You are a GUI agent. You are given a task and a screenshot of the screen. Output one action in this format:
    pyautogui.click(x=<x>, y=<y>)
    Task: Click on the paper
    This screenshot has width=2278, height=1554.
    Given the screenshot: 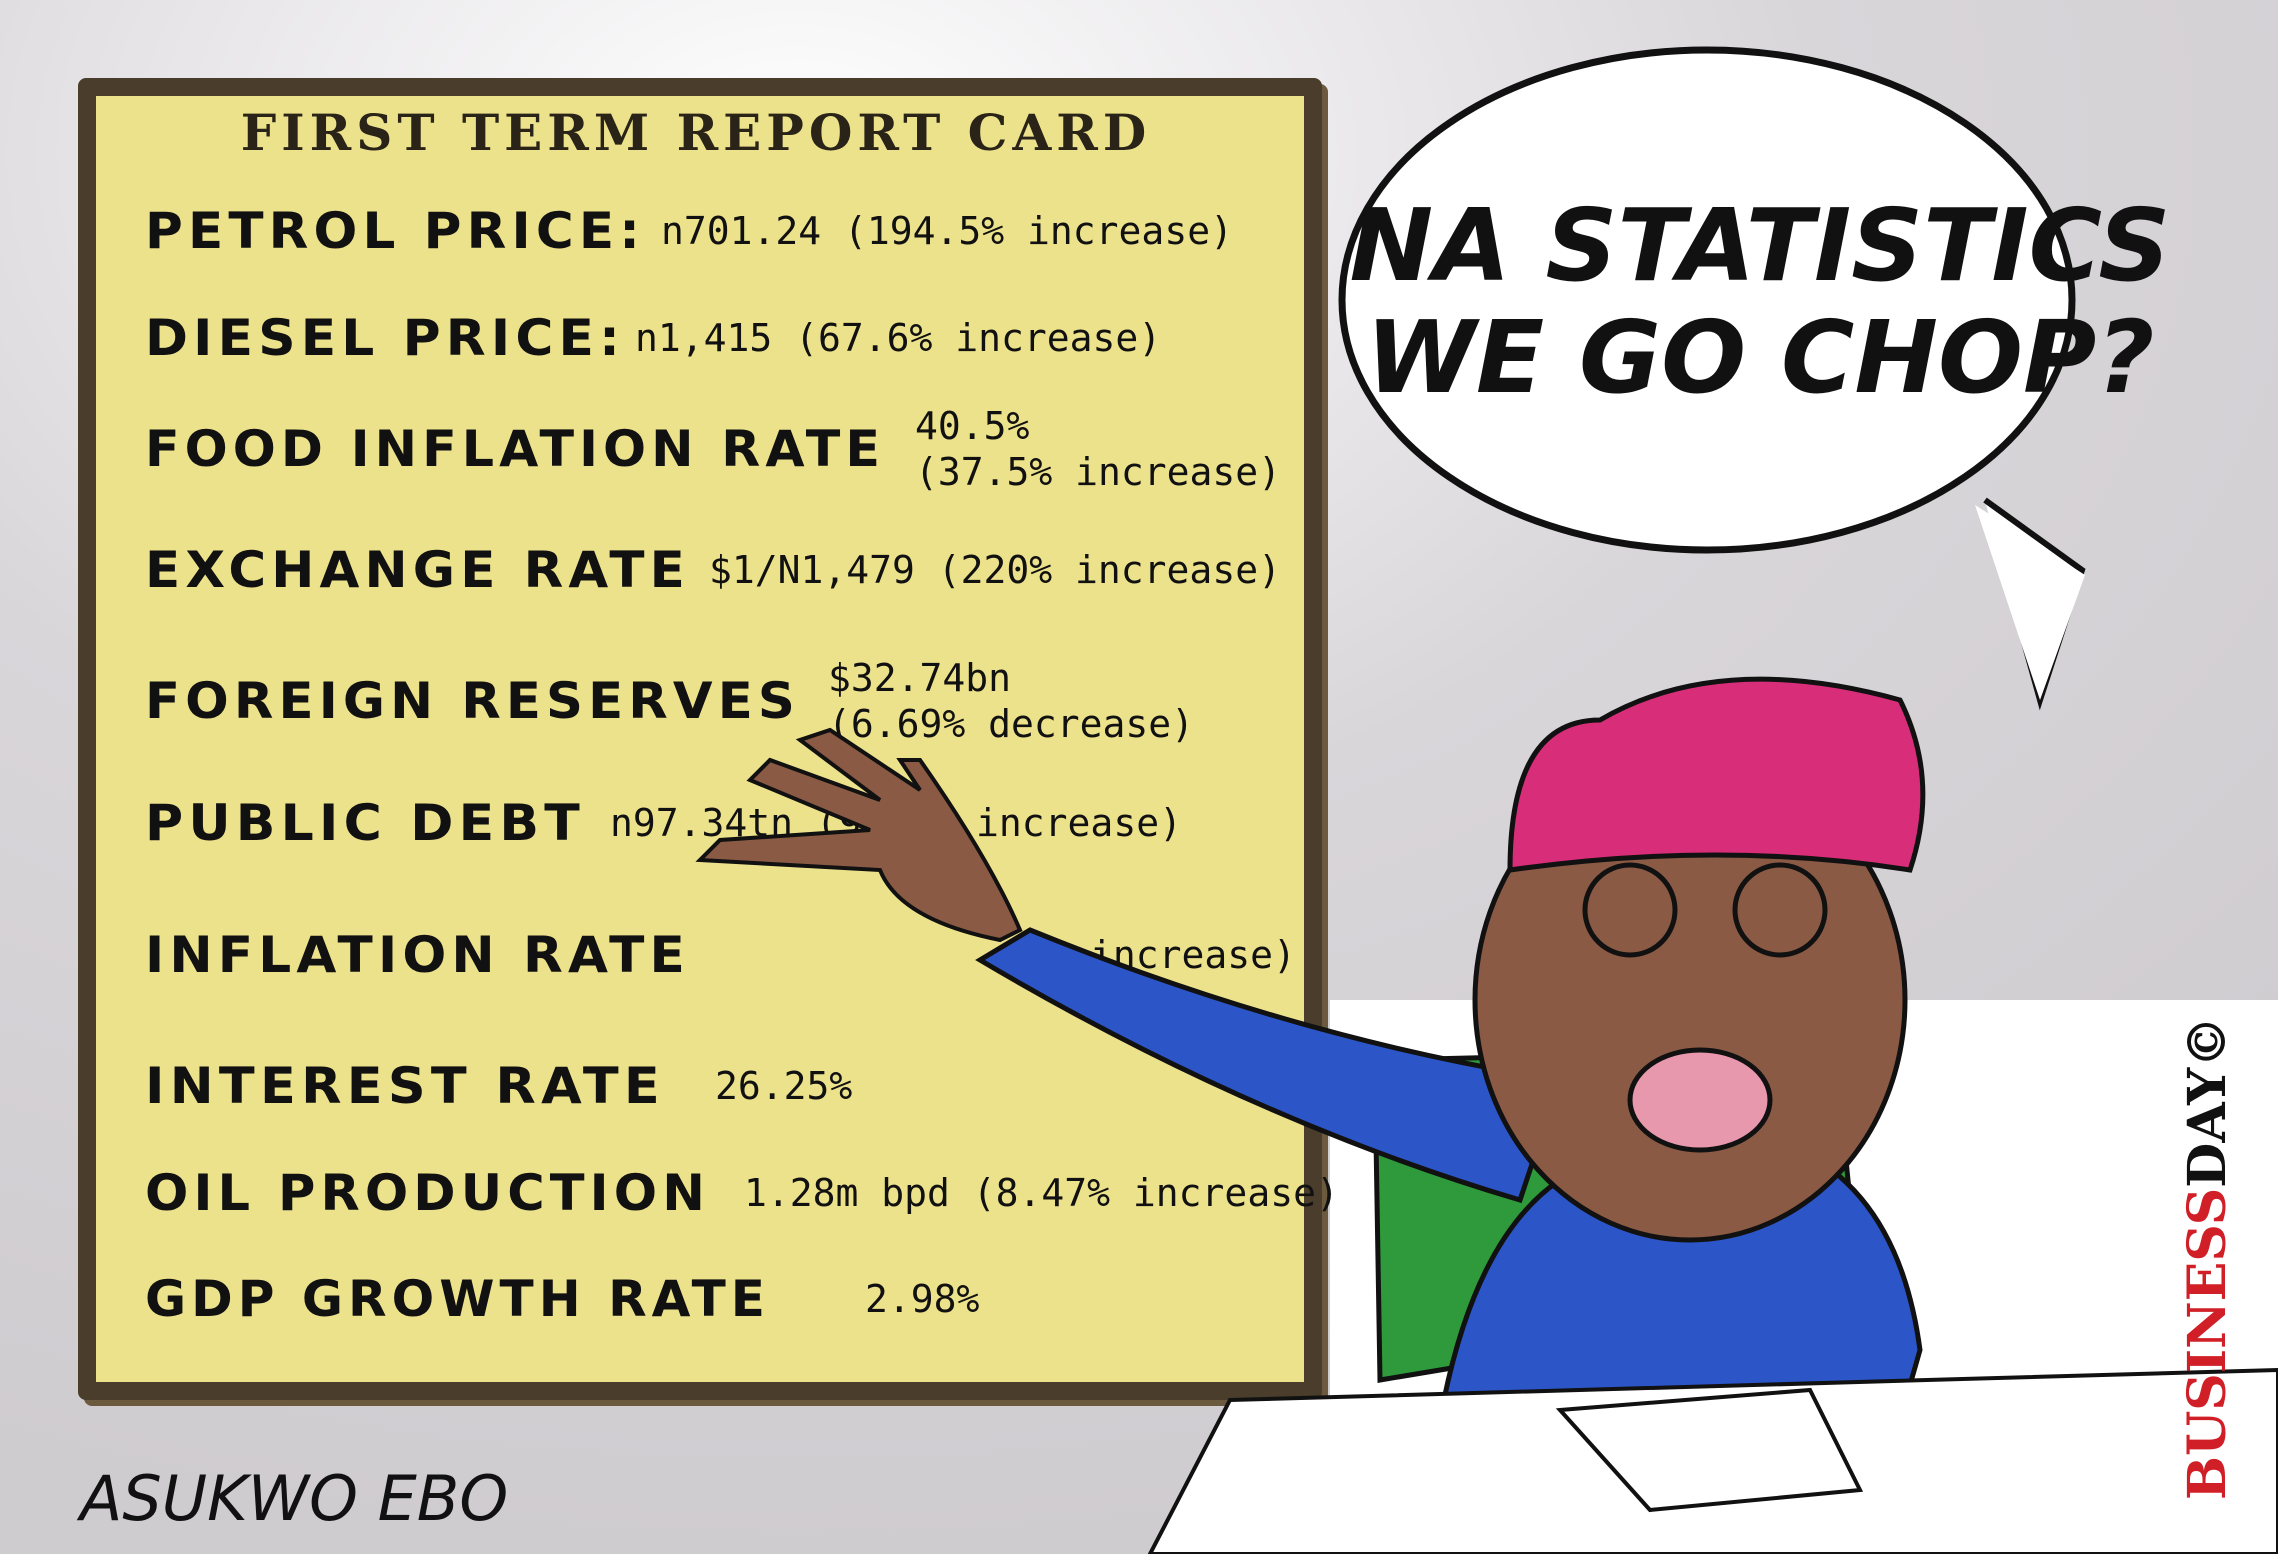 What is the action you would take?
    pyautogui.click(x=1709, y=1450)
    